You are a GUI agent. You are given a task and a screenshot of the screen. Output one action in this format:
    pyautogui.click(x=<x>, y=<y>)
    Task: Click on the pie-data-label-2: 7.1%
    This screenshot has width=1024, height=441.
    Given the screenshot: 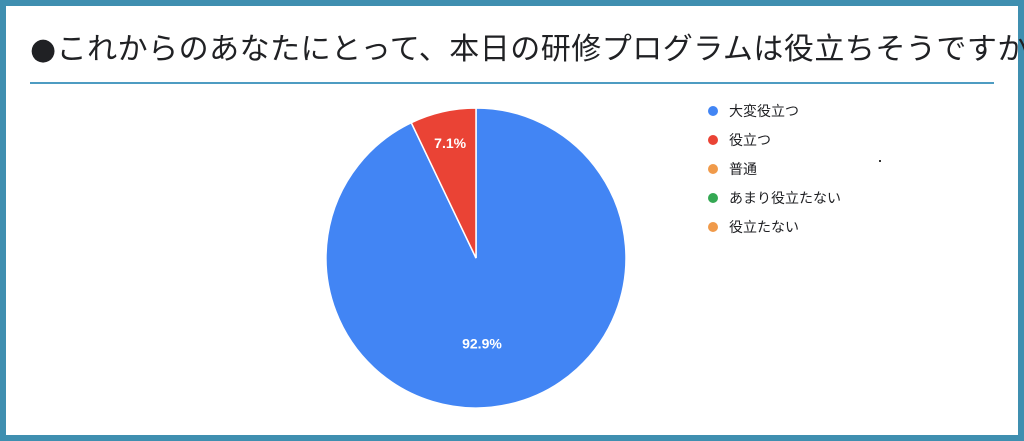 What is the action you would take?
    pyautogui.click(x=450, y=143)
    